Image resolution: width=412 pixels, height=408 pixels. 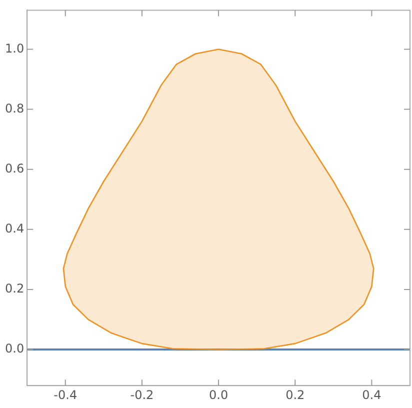 What do you see at coordinates (218, 395) in the screenshot?
I see `x-tick-label: 0.0` at bounding box center [218, 395].